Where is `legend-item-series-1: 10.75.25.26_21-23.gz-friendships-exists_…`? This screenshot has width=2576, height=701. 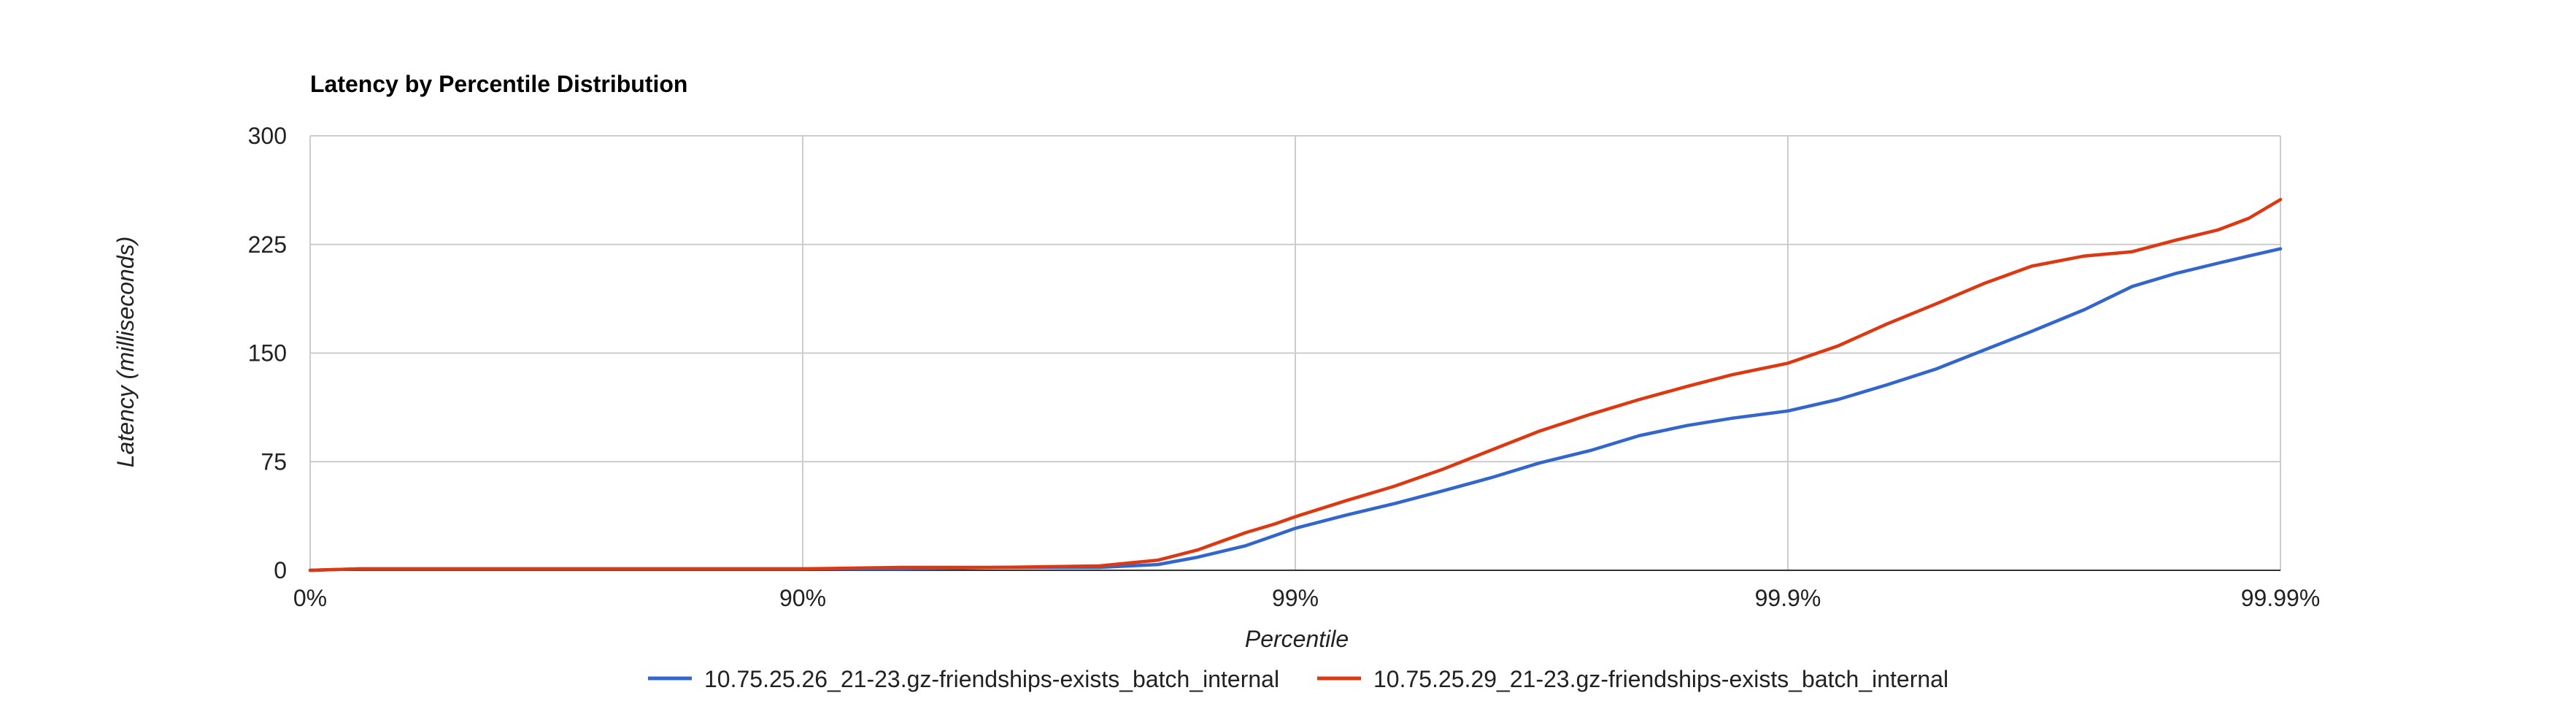 legend-item-series-1: 10.75.25.26_21-23.gz-friendships-exists_… is located at coordinates (963, 679).